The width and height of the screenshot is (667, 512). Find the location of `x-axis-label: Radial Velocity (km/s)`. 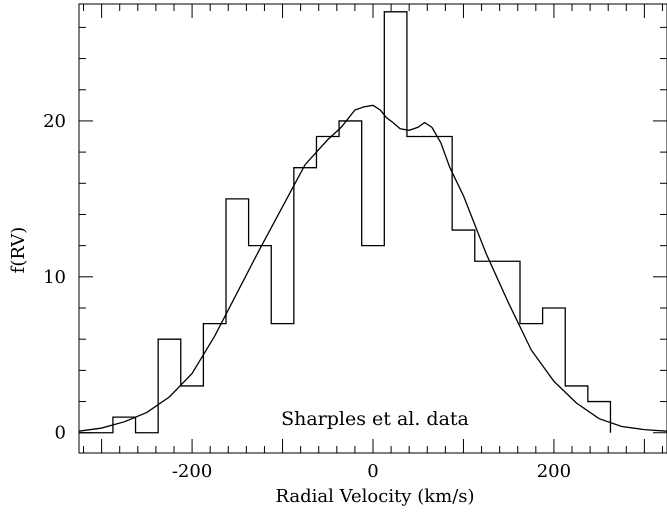

x-axis-label: Radial Velocity (km/s) is located at coordinates (374, 496).